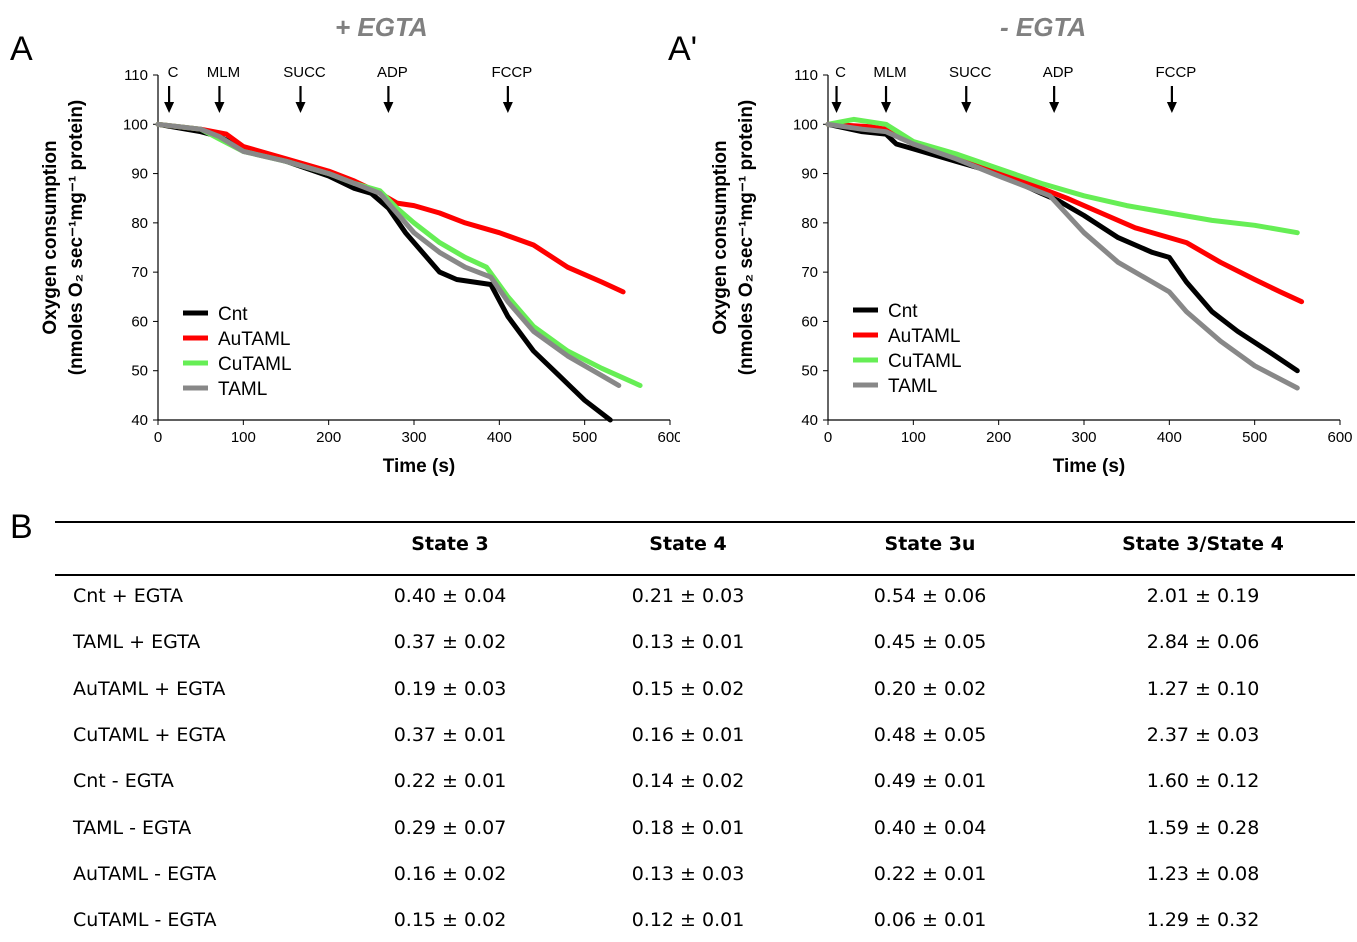 The image size is (1357, 942). Describe the element at coordinates (683, 49) in the screenshot. I see `panel-letter-a-prime: A'` at that location.